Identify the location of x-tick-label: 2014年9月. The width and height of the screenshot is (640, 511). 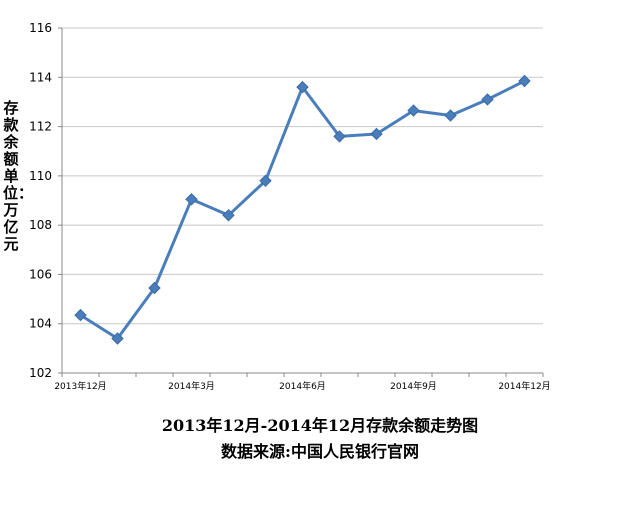
(413, 386).